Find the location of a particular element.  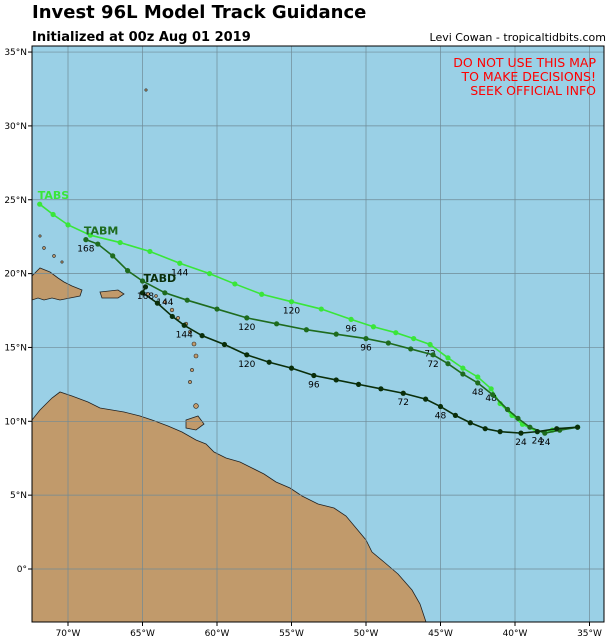

hispaniola-island is located at coordinates (57, 284).